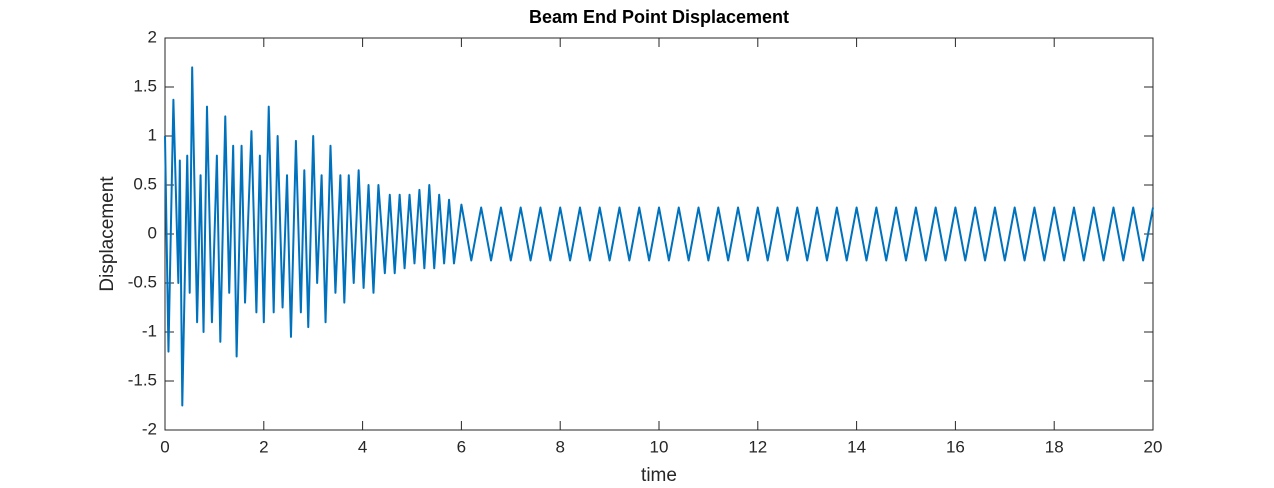 The height and width of the screenshot is (488, 1274). I want to click on x-tick-label: 8, so click(559, 446).